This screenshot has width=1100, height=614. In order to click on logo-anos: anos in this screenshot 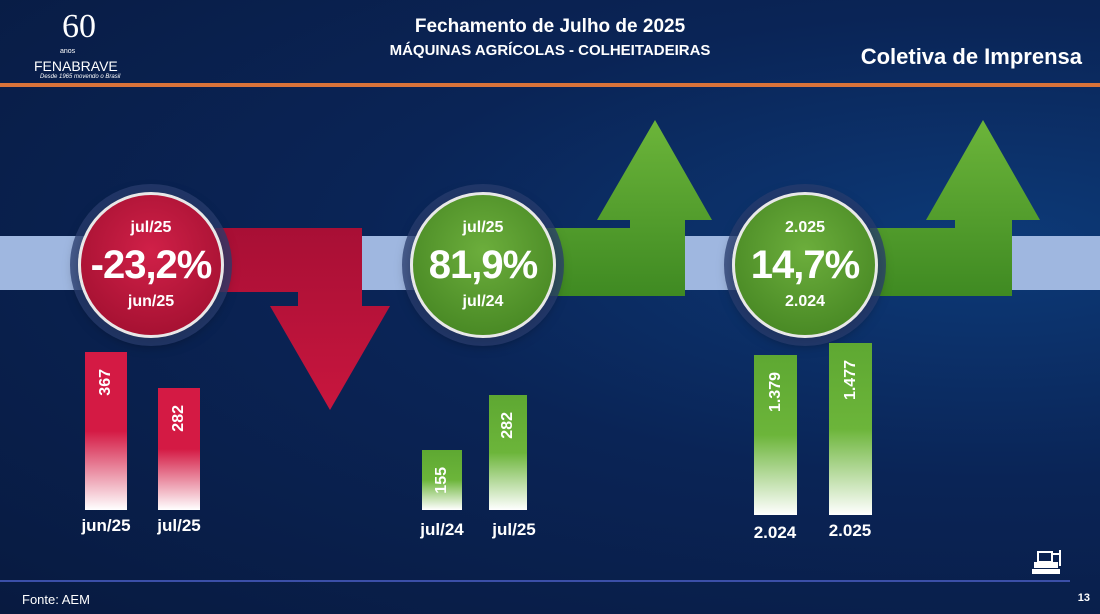, I will do `click(68, 51)`.